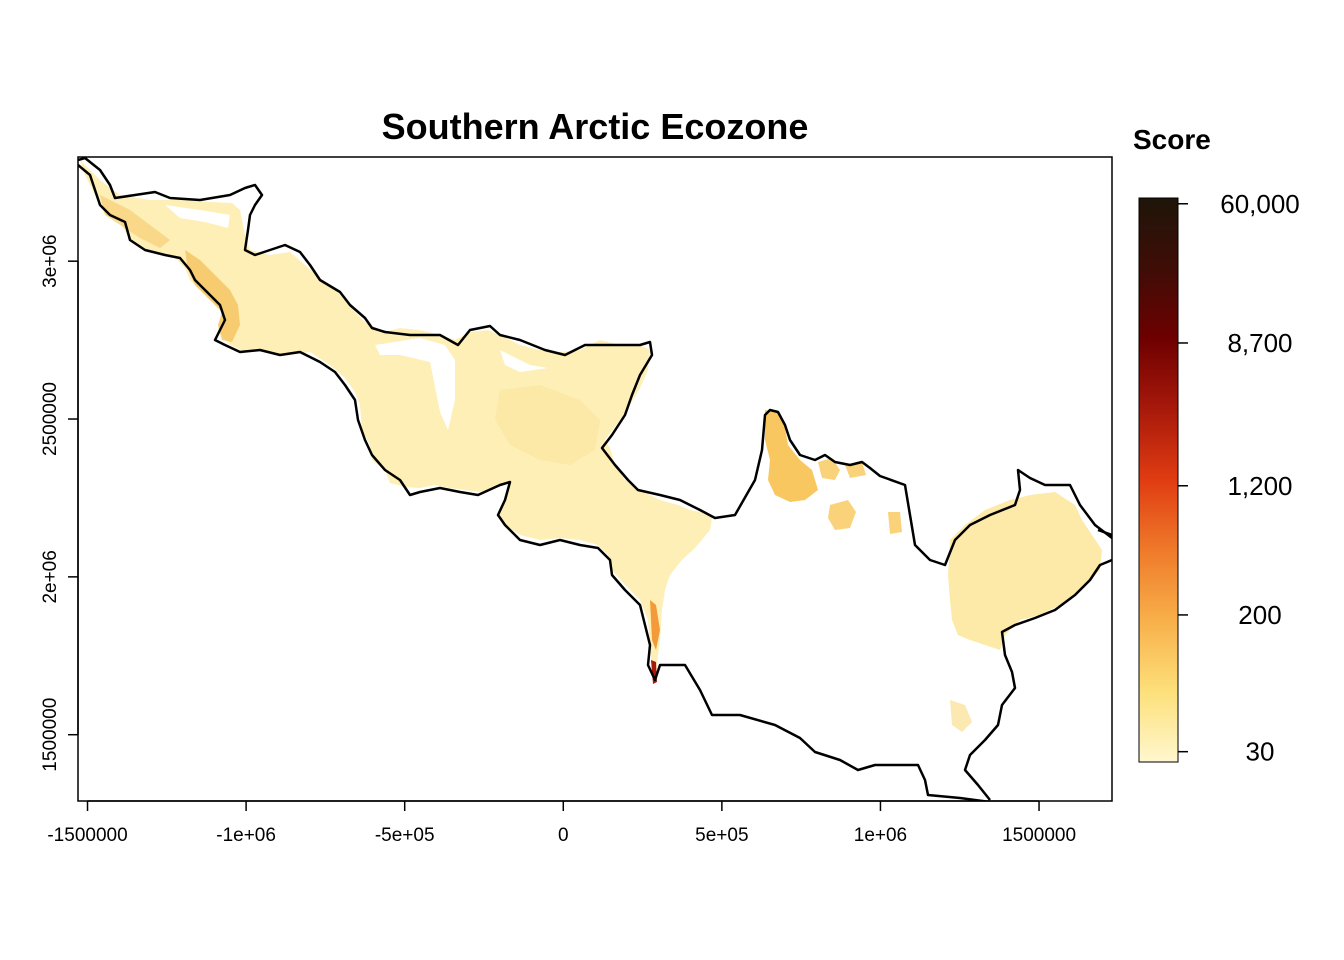 The height and width of the screenshot is (960, 1344). Describe the element at coordinates (50, 576) in the screenshot. I see `y-tick-label: 2e+06` at that location.